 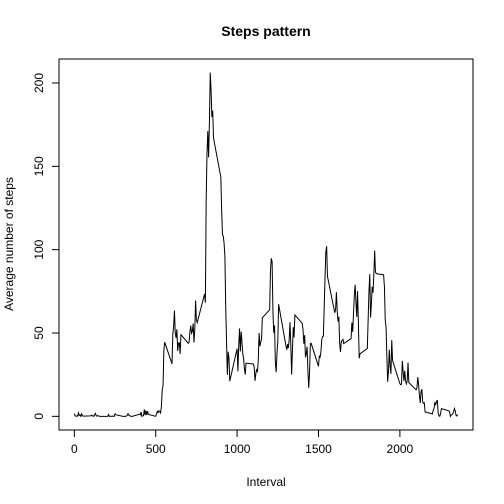 What do you see at coordinates (39, 249) in the screenshot?
I see `y-tick-label: 100` at bounding box center [39, 249].